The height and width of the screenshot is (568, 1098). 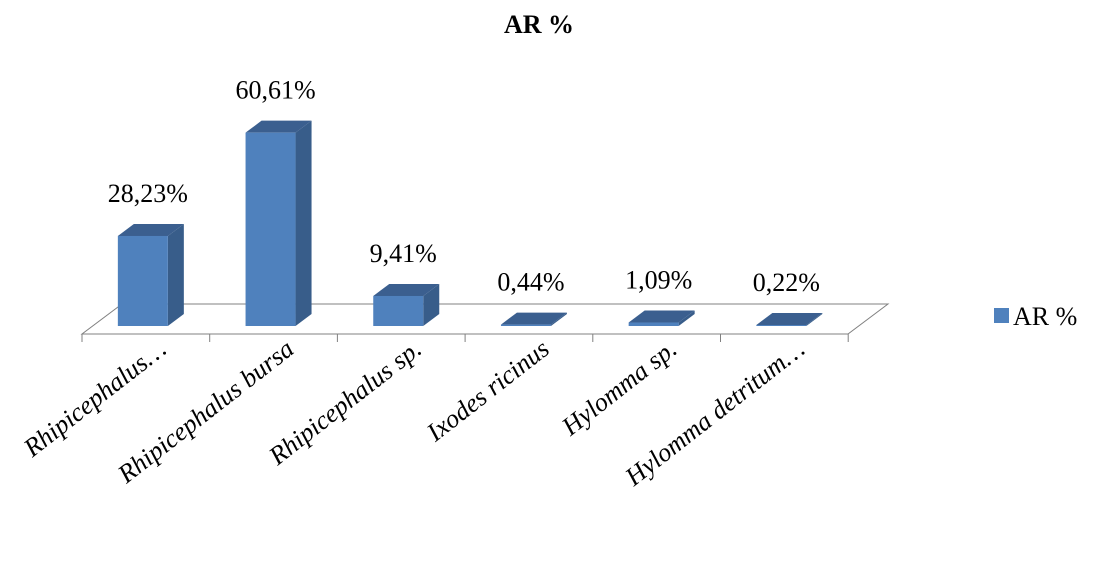 I want to click on data-label: 0,44%, so click(x=530, y=282).